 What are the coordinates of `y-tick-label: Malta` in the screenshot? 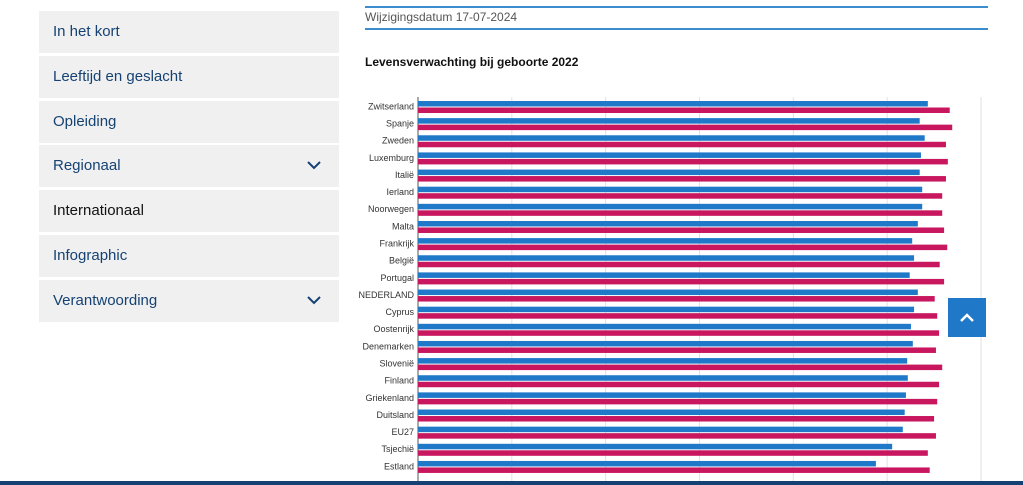 It's located at (403, 226).